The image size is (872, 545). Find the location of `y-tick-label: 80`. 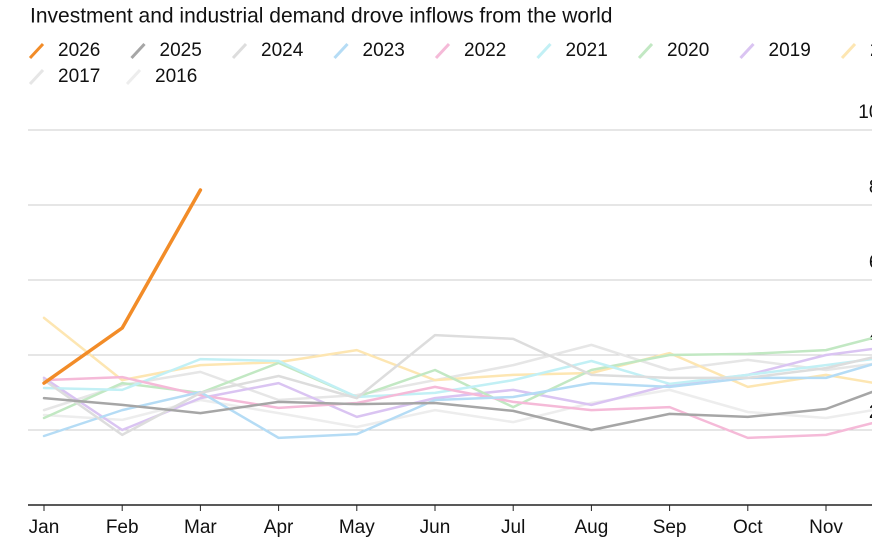

y-tick-label: 80 is located at coordinates (870, 187).